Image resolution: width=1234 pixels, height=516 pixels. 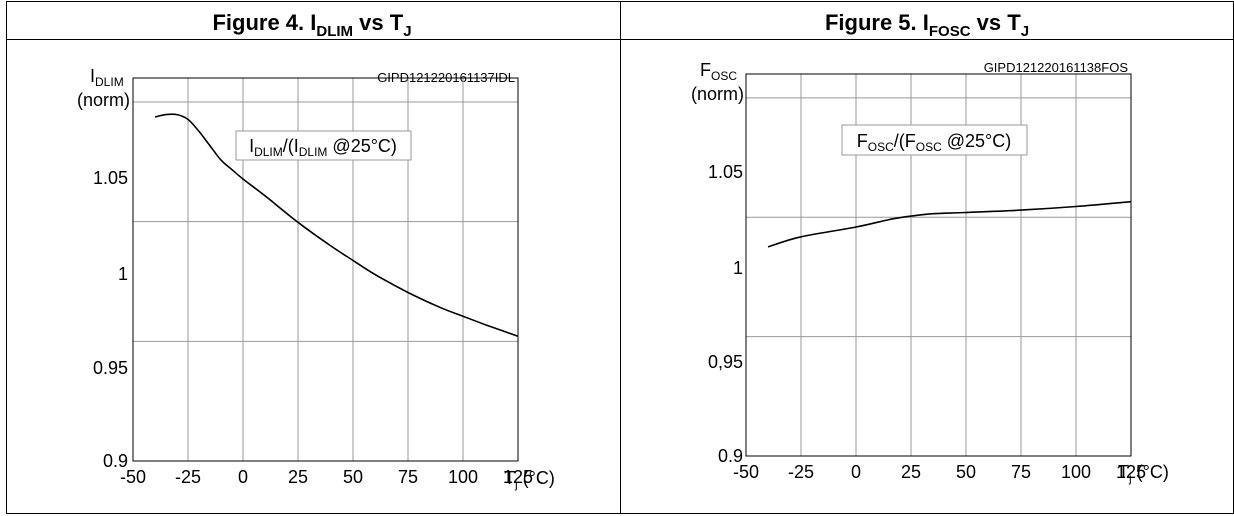 What do you see at coordinates (110, 319) in the screenshot?
I see `figure-4-y-tick-labels: 0.9 0.95 1 1.05` at bounding box center [110, 319].